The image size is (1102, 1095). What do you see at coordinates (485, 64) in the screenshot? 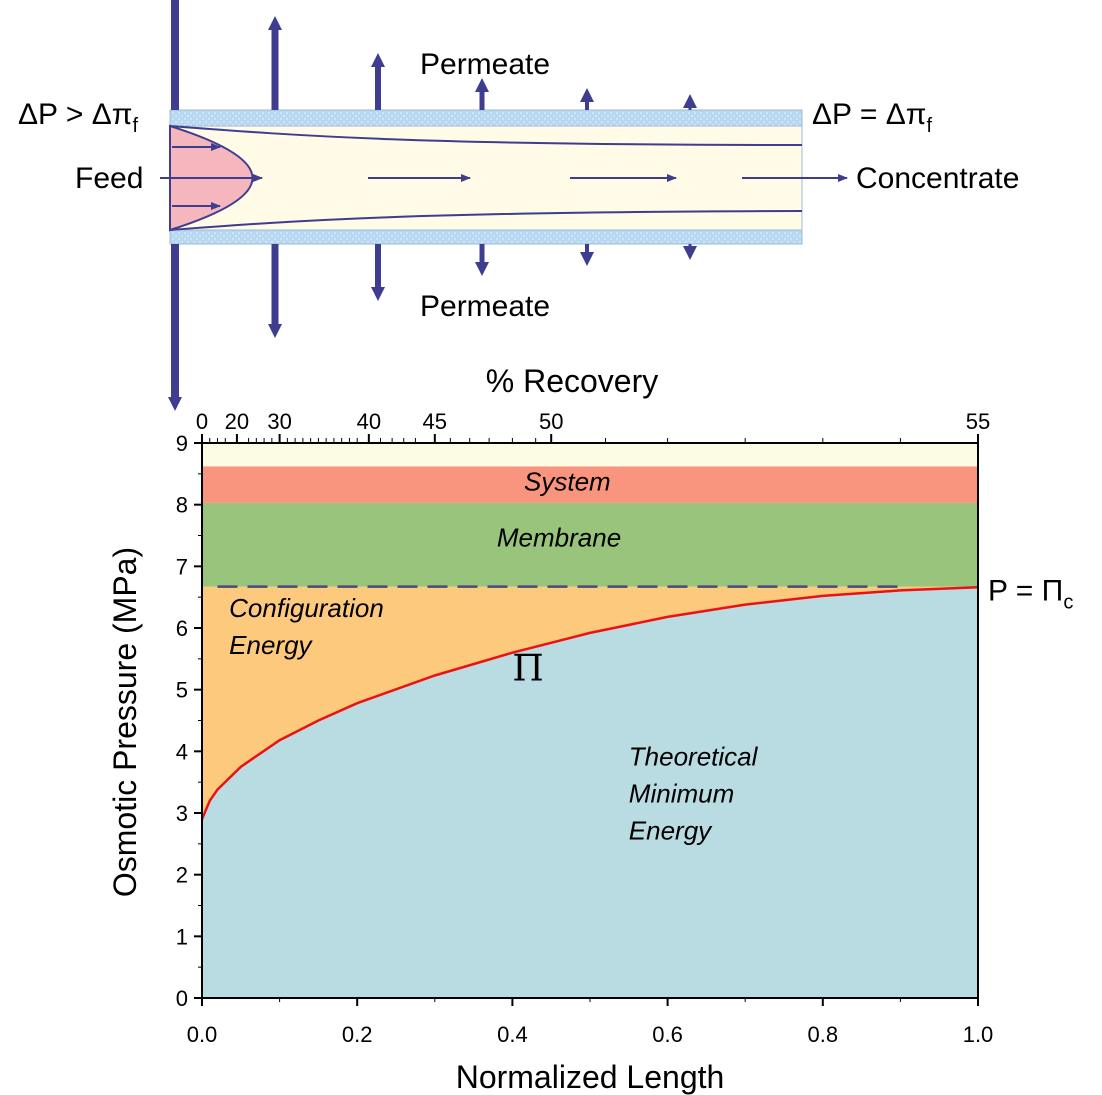
I see `permeate-top-label: Permeate` at bounding box center [485, 64].